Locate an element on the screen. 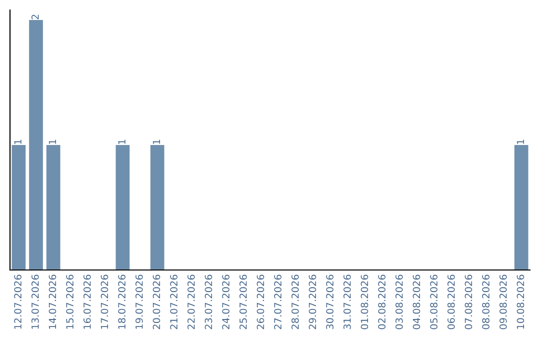 The width and height of the screenshot is (540, 340). x-tick-label: 26.07.2026 is located at coordinates (260, 302).